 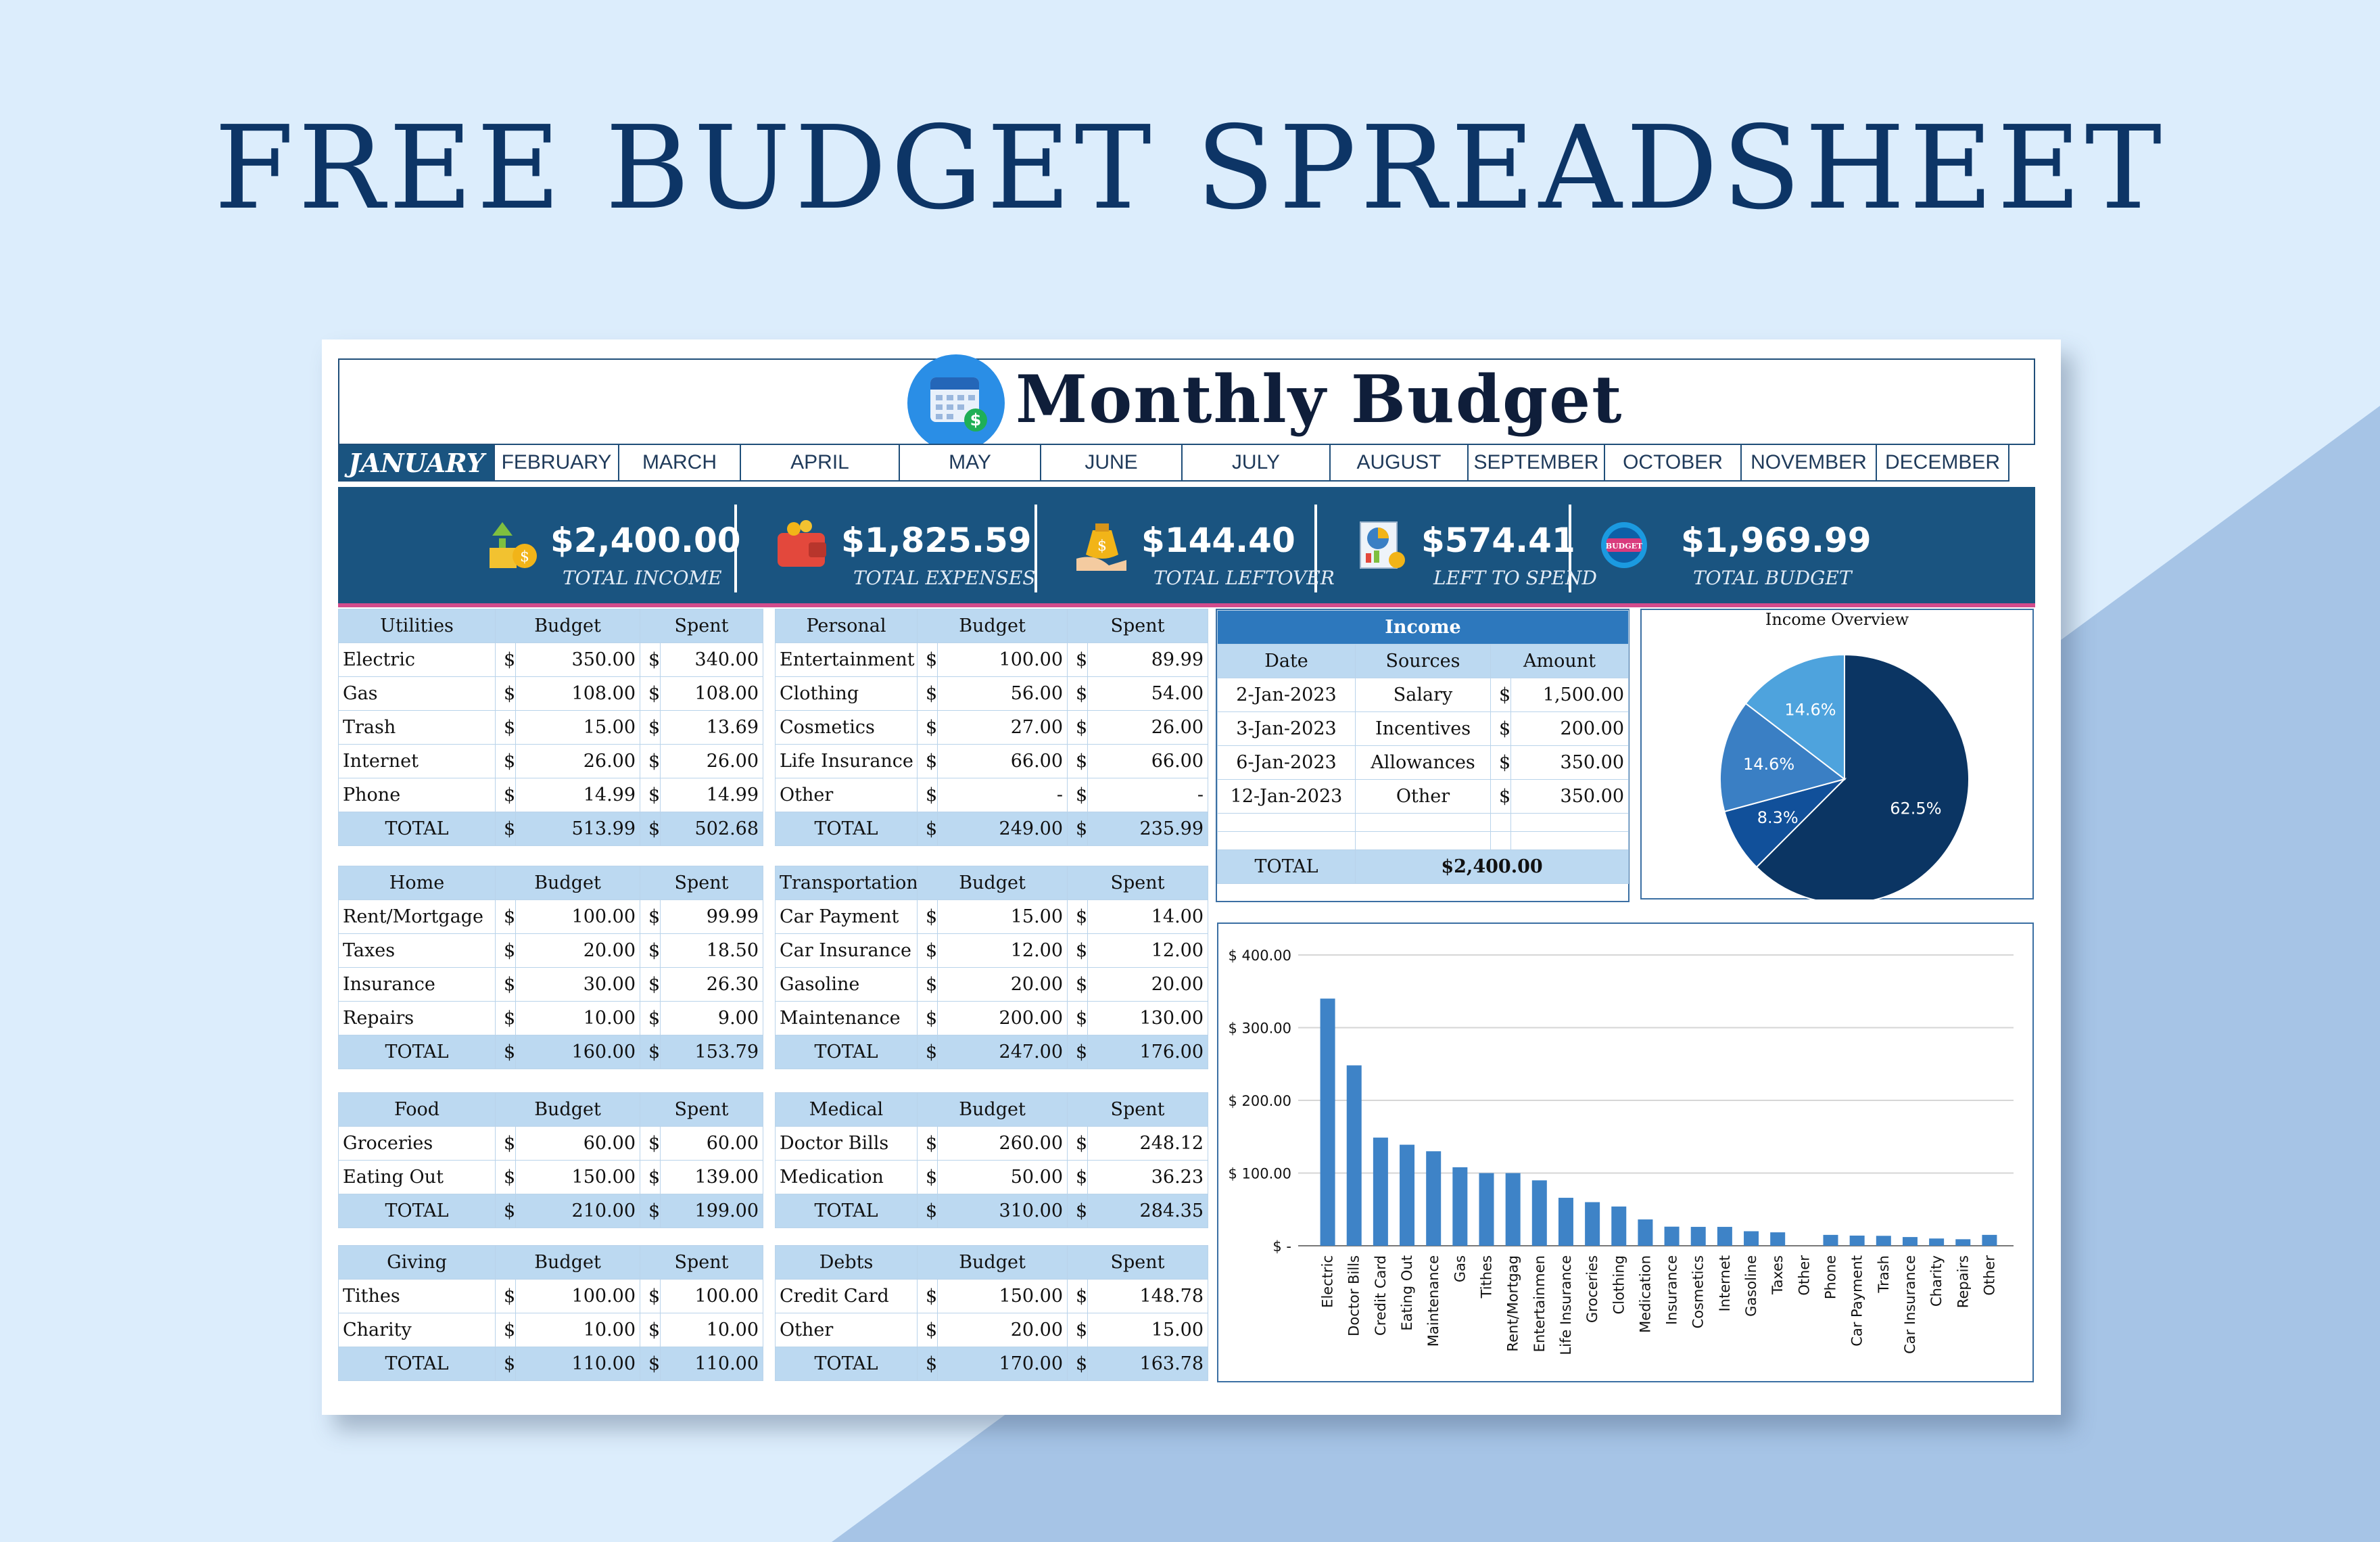 What do you see at coordinates (417, 1330) in the screenshot?
I see `item-name: Charity` at bounding box center [417, 1330].